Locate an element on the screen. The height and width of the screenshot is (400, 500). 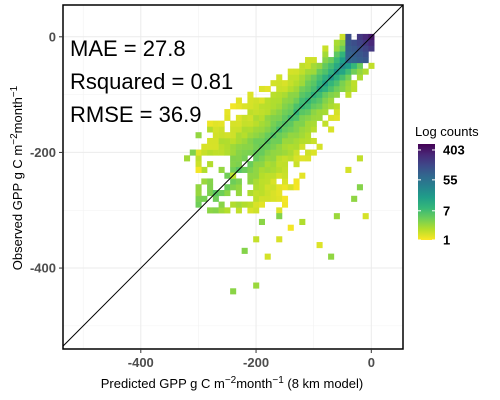
x-tick-label: 0 is located at coordinates (371, 362).